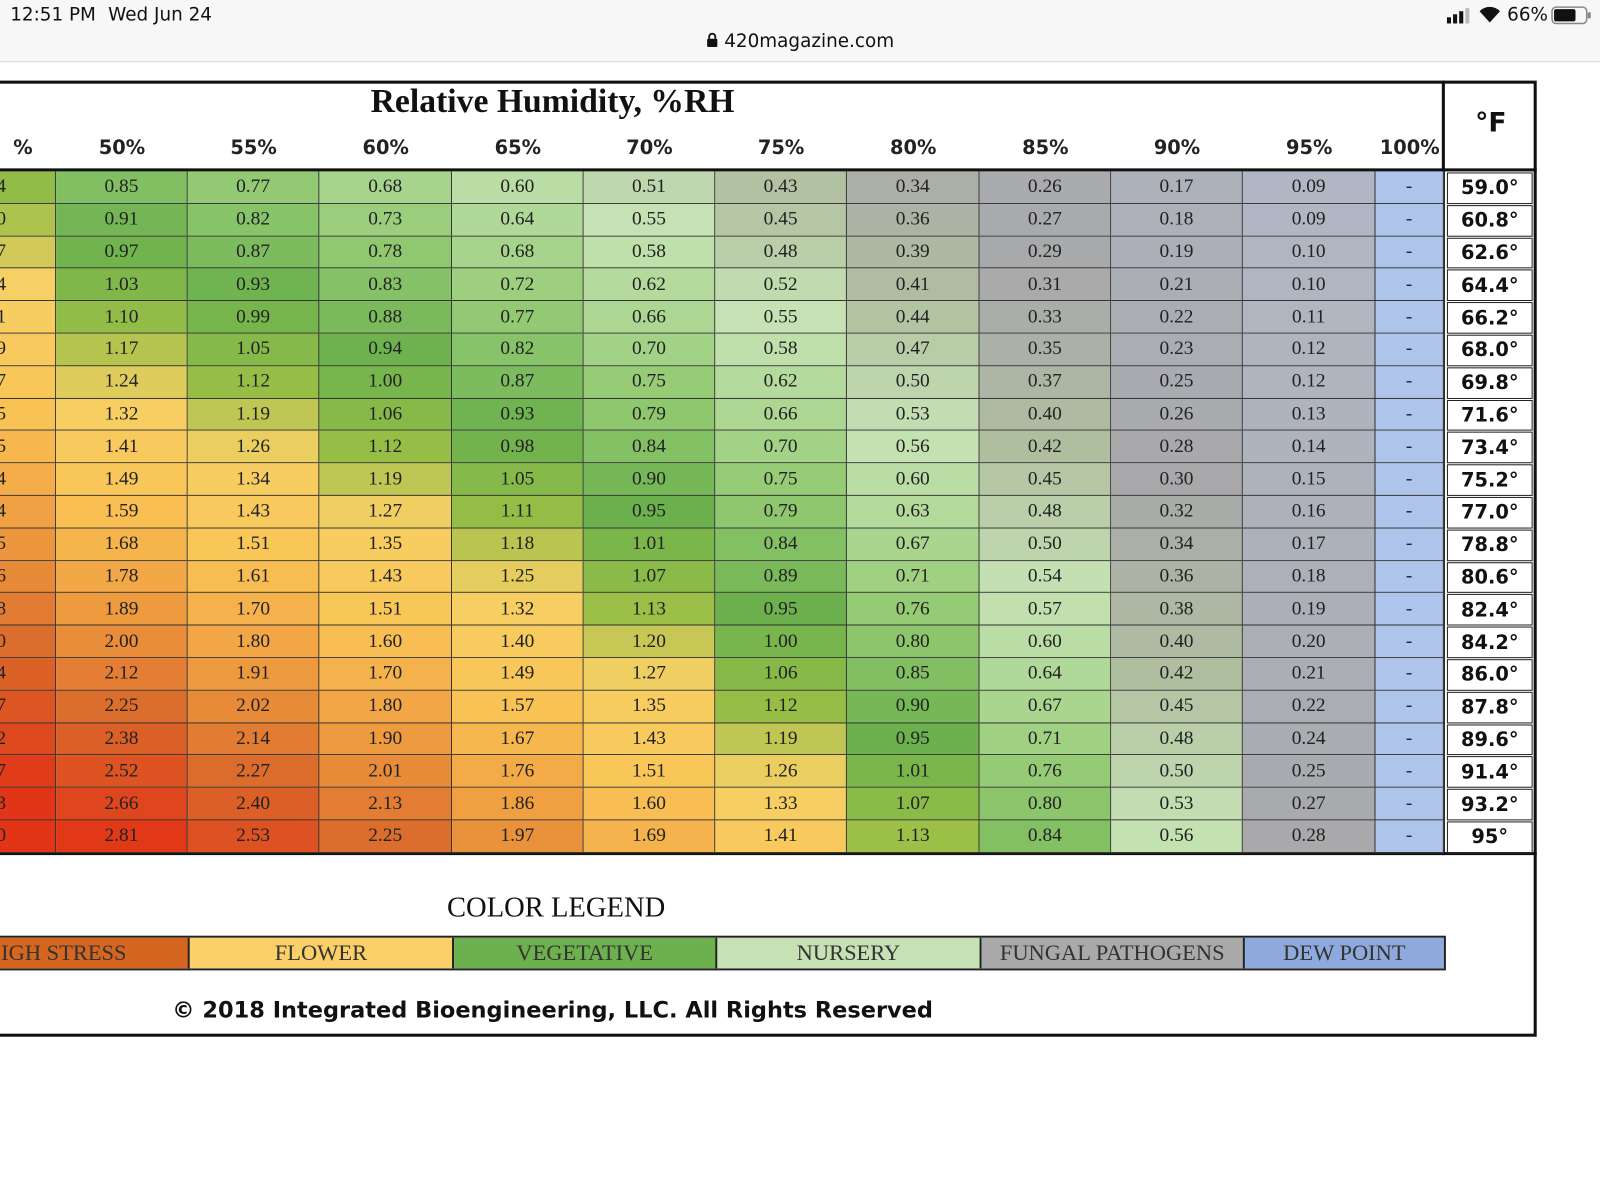  What do you see at coordinates (386, 804) in the screenshot?
I see `vpd-cell: 2.13` at bounding box center [386, 804].